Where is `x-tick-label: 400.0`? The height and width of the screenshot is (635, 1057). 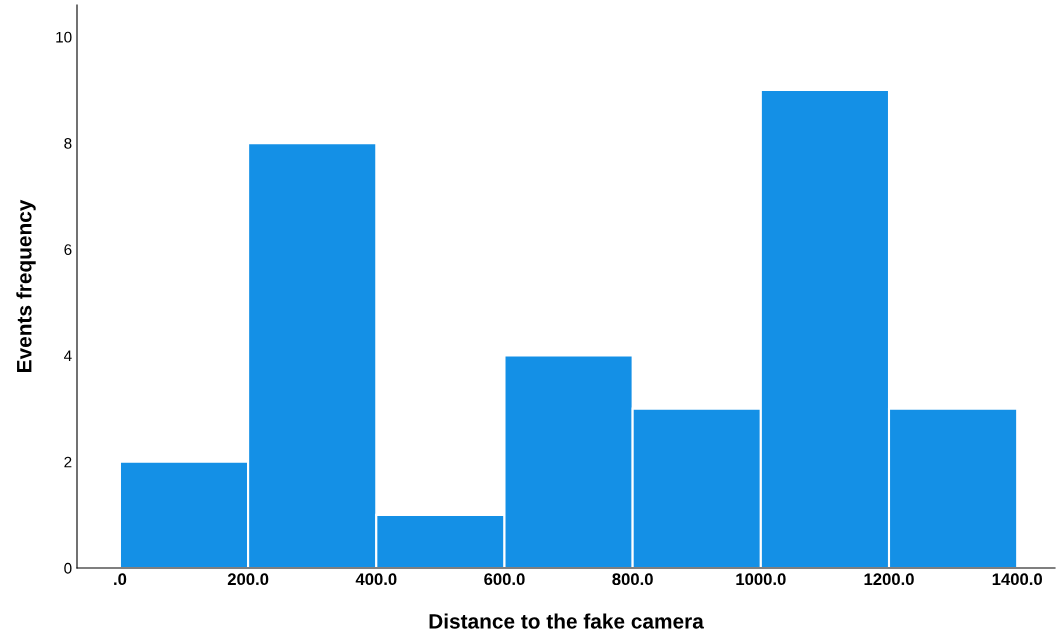 x-tick-label: 400.0 is located at coordinates (376, 579).